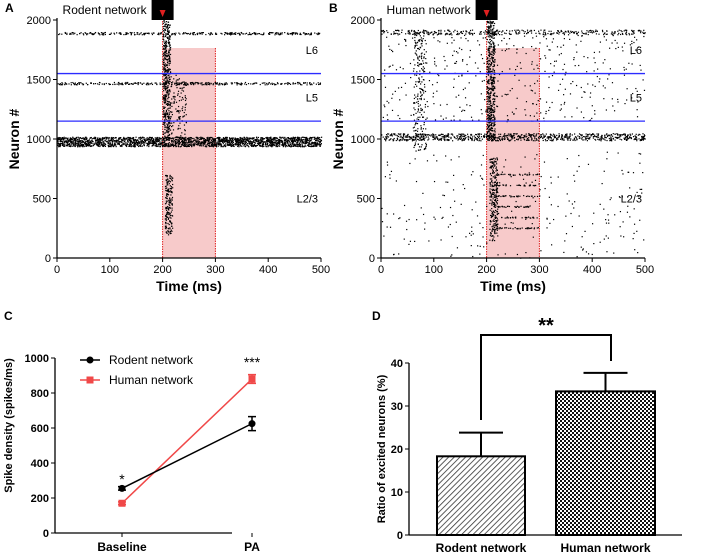 The image size is (708, 555). What do you see at coordinates (321, 270) in the screenshot?
I see `x-tick-label: 500` at bounding box center [321, 270].